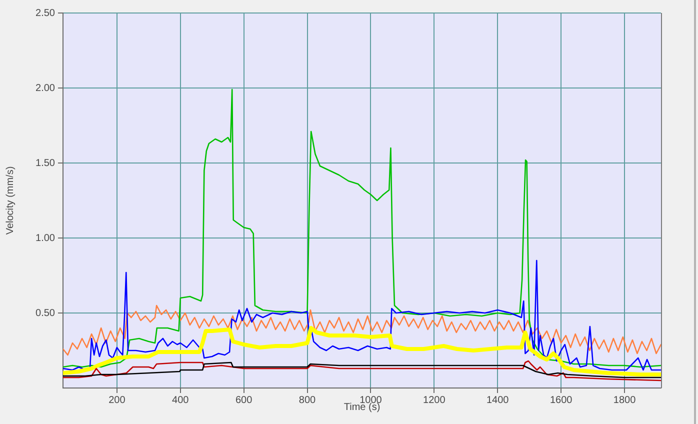 The height and width of the screenshot is (424, 698). I want to click on x-tick-label: 600, so click(244, 400).